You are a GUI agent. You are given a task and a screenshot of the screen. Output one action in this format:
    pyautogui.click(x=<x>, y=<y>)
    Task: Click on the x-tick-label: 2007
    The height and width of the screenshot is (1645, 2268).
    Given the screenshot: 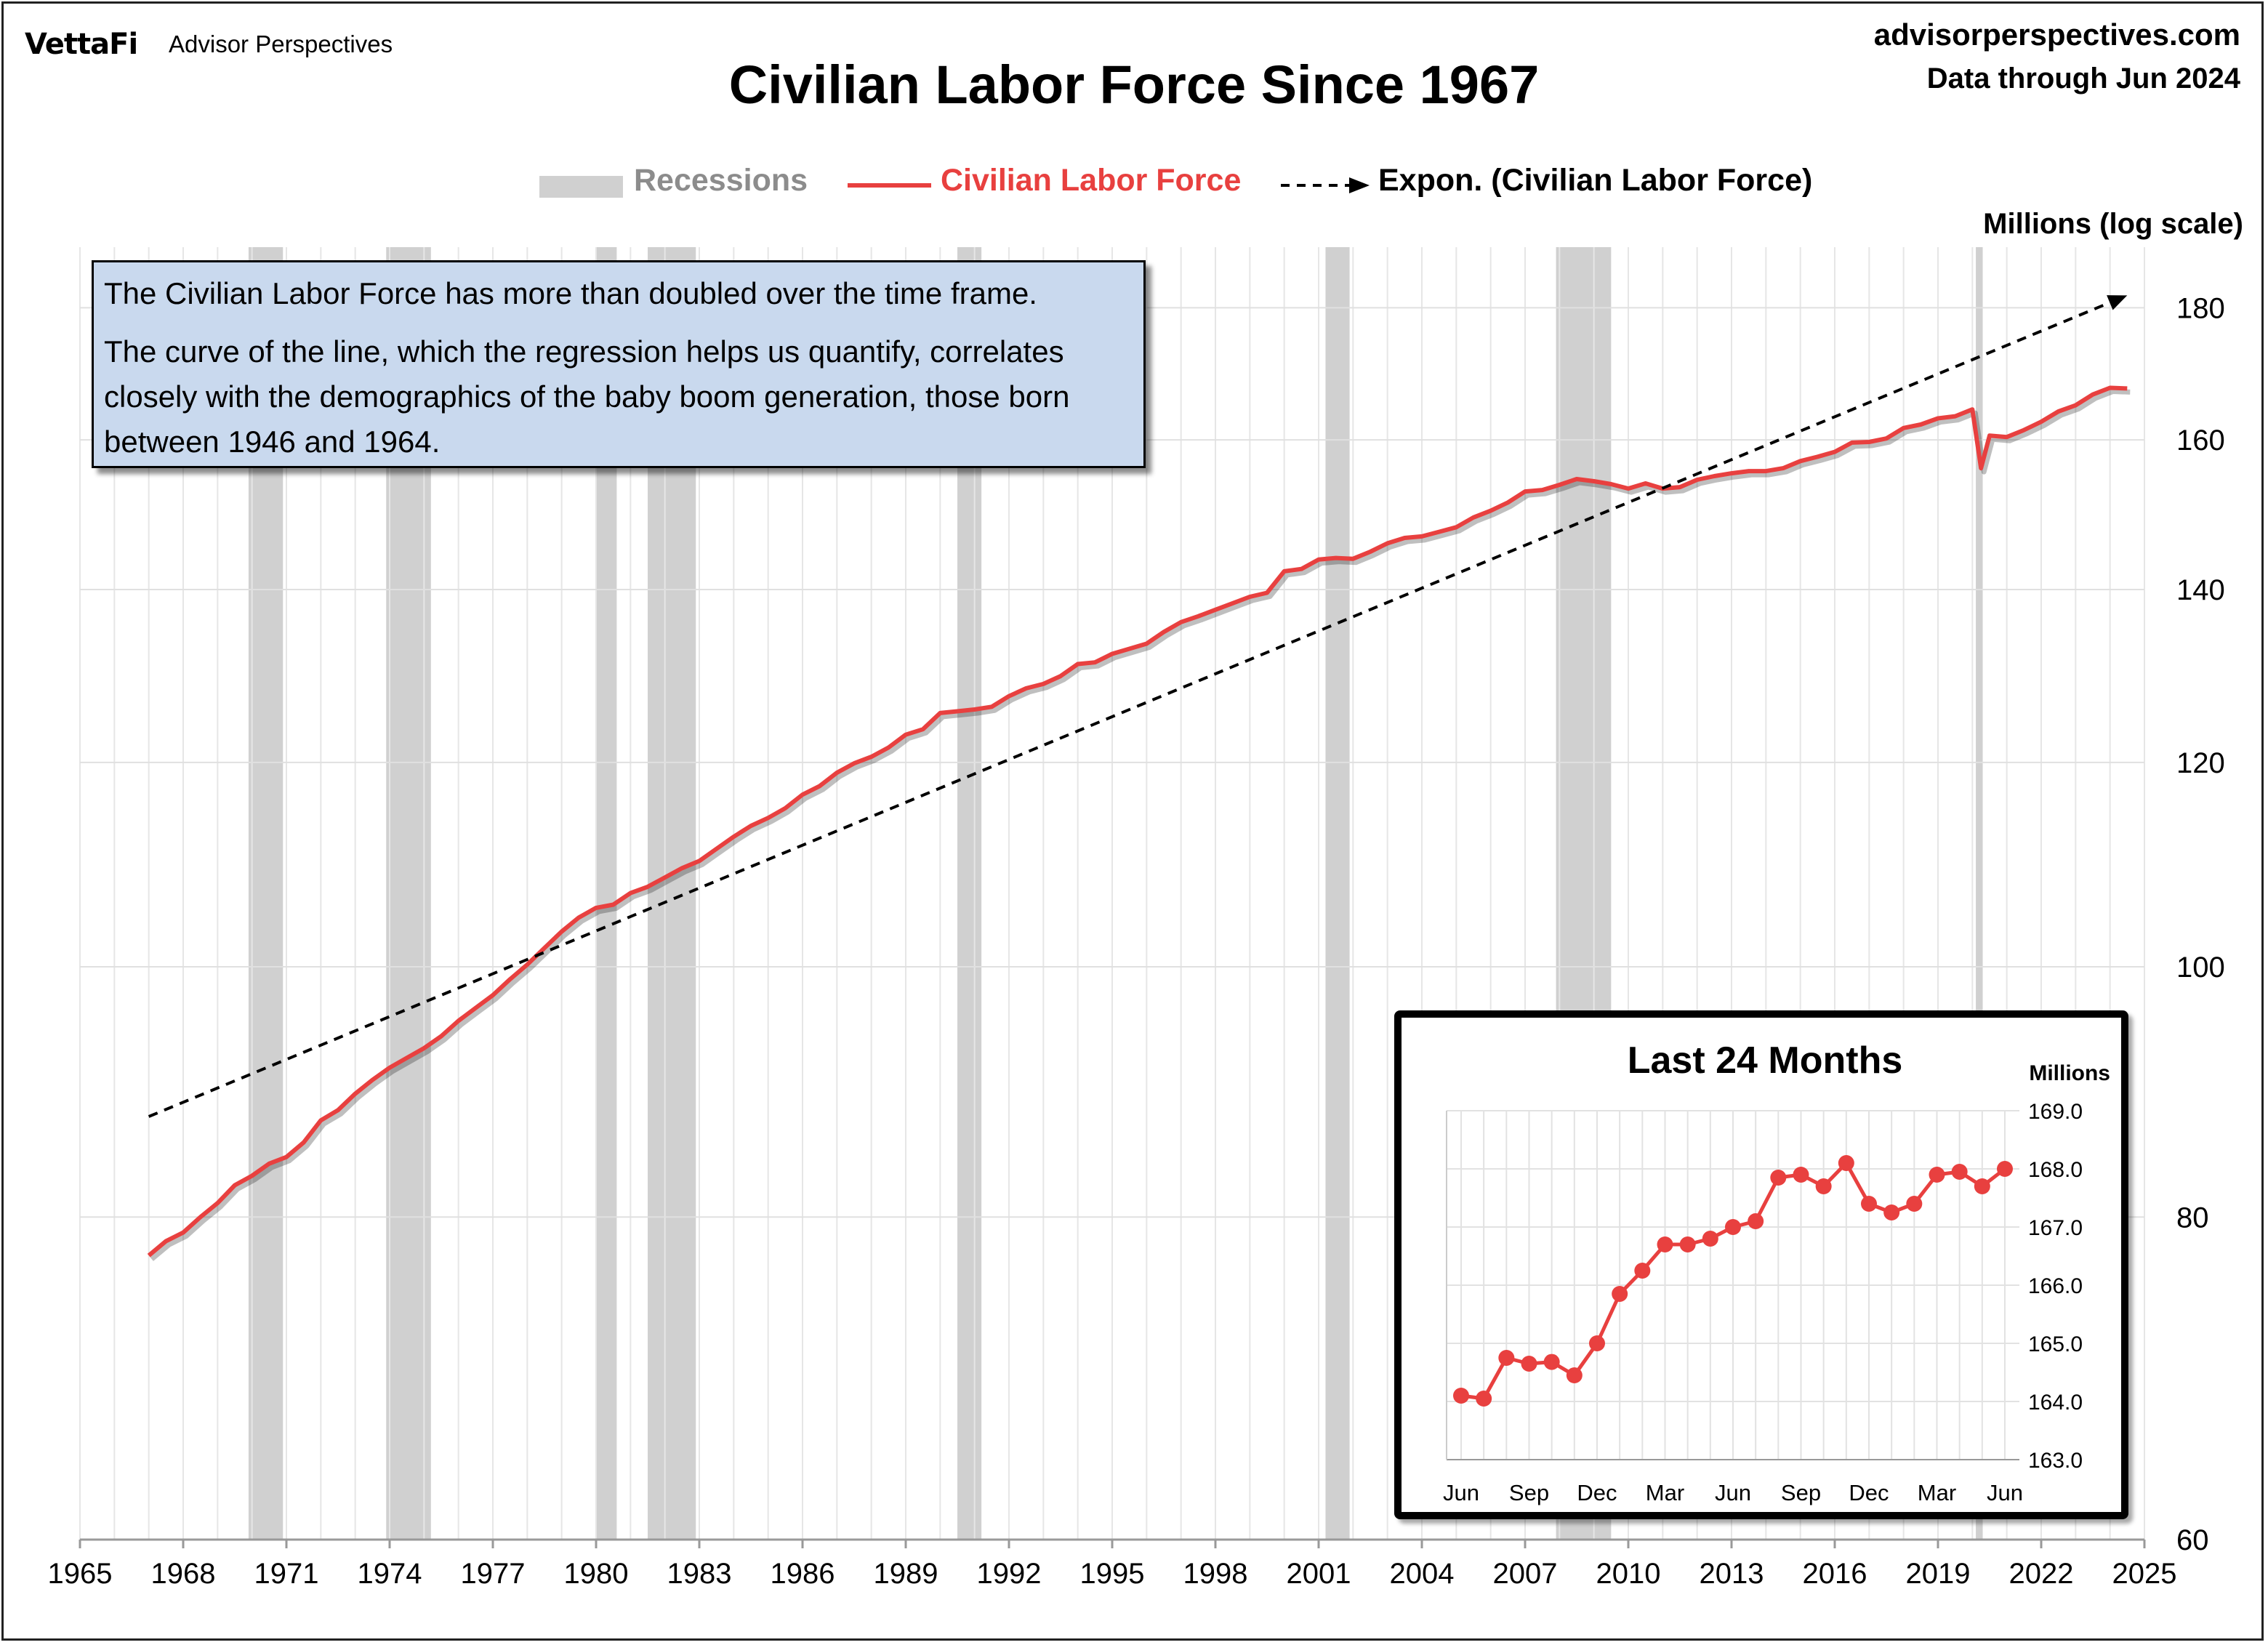 What is the action you would take?
    pyautogui.click(x=1525, y=1574)
    